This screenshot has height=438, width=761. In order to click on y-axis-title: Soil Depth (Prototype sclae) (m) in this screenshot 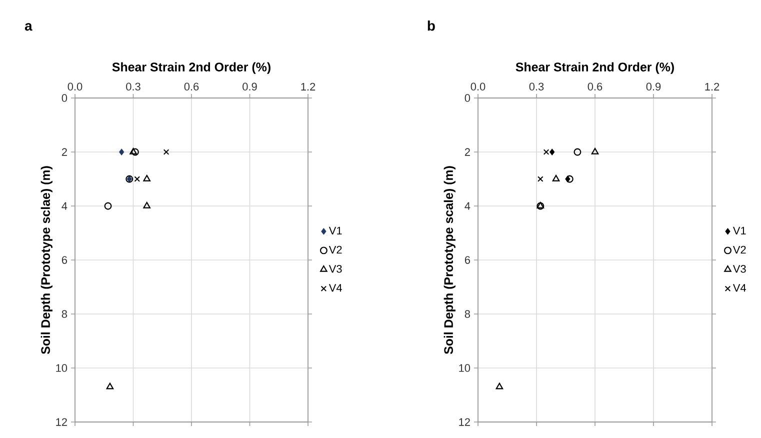, I will do `click(46, 260)`.